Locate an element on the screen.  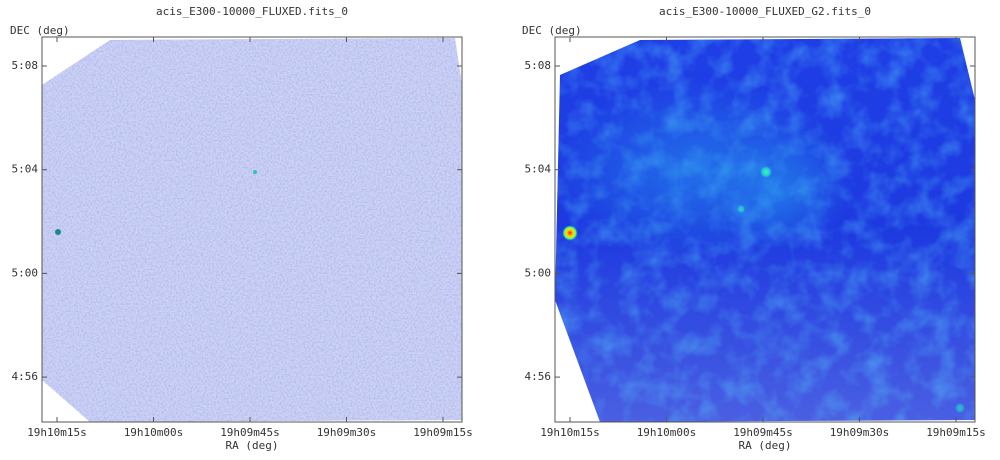
panel-title: acis_E300-10000_FLUXED_G2.fits_0 is located at coordinates (765, 11).